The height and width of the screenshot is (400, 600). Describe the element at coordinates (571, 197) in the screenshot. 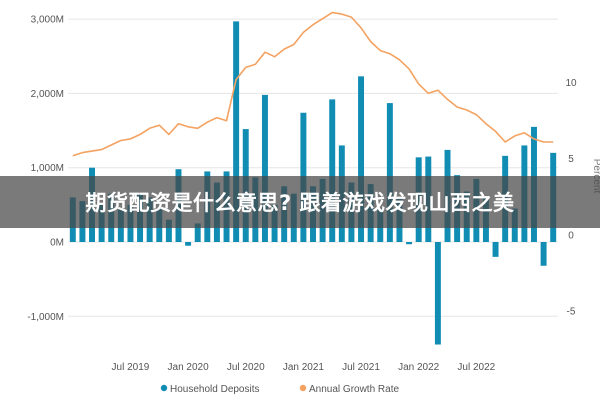

I see `right-axis: 10 5 0 -5` at that location.